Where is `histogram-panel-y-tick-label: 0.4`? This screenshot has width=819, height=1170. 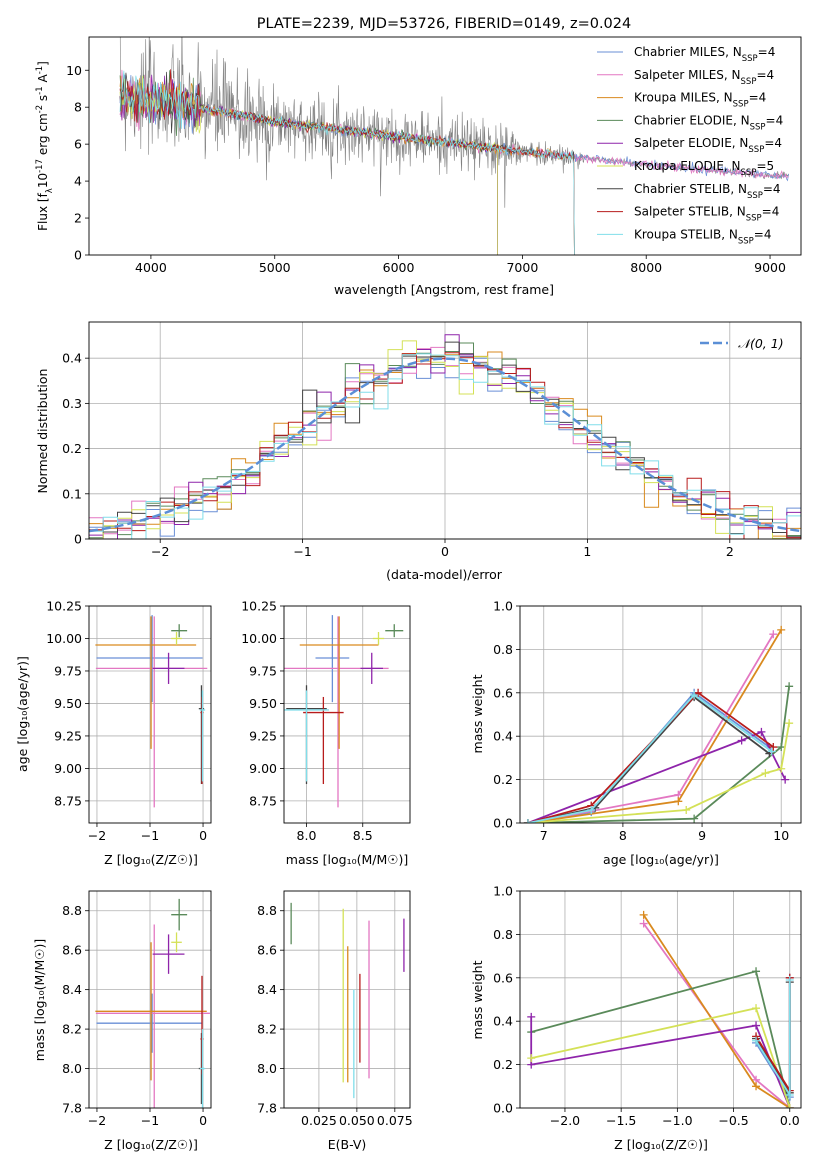
histogram-panel-y-tick-label: 0.4 is located at coordinates (72, 358).